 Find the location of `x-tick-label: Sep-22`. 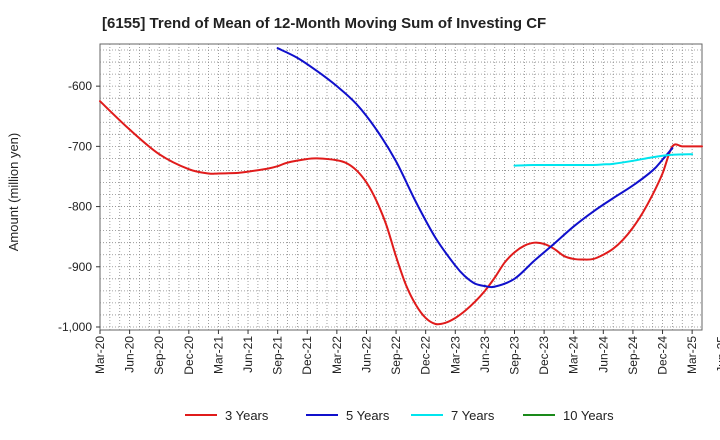

x-tick-label: Sep-22 is located at coordinates (396, 355).